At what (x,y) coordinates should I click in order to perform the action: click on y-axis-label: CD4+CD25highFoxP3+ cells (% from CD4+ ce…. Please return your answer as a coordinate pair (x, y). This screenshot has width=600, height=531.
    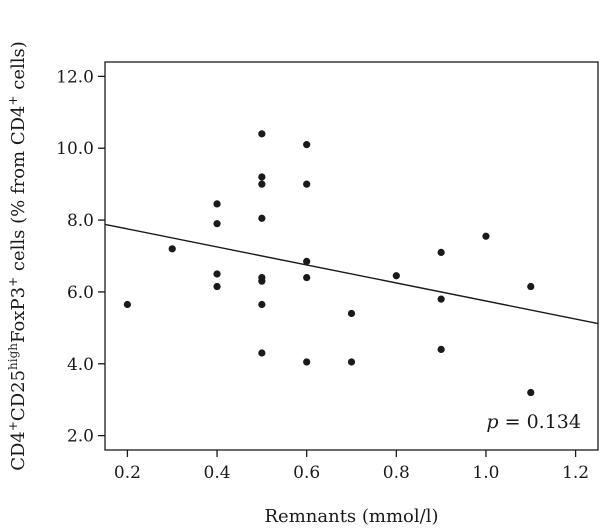
    Looking at the image, I should click on (17, 256).